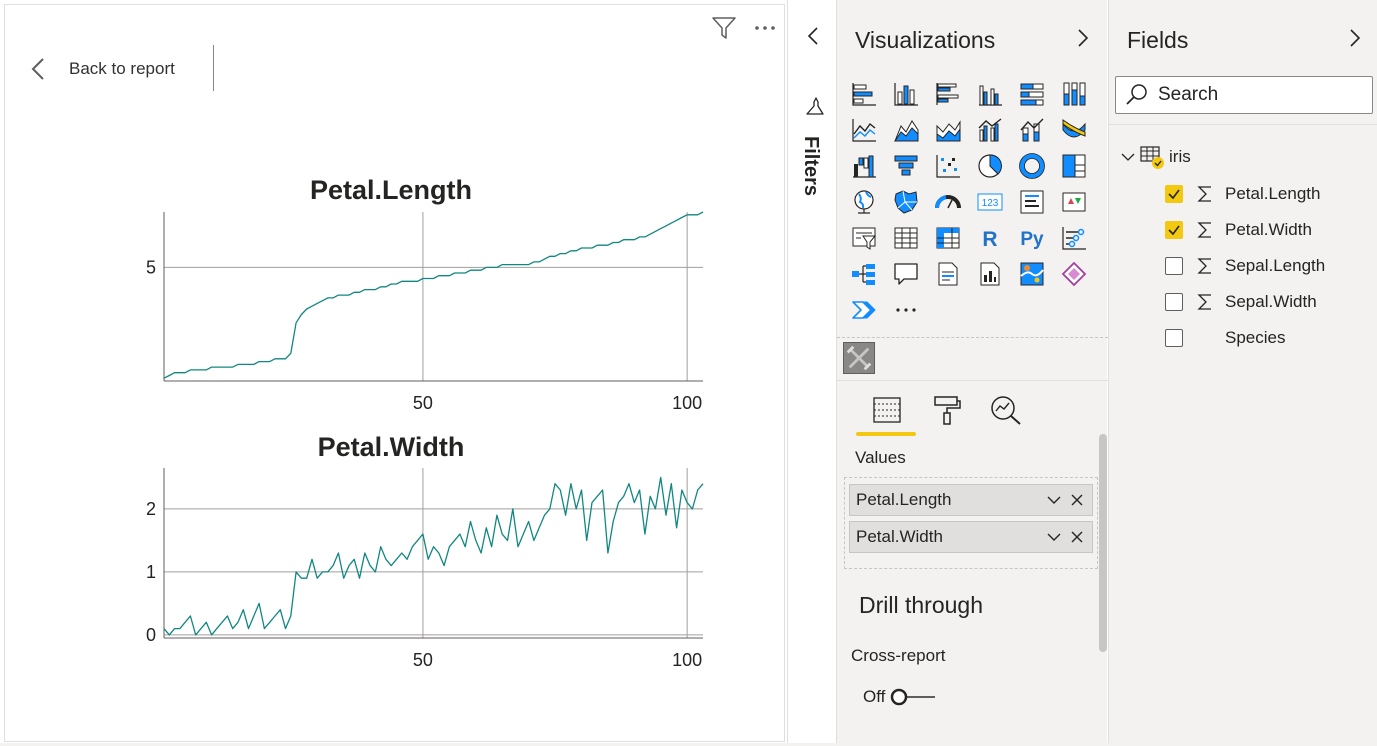  What do you see at coordinates (811, 373) in the screenshot?
I see `filters-pane: Filters` at bounding box center [811, 373].